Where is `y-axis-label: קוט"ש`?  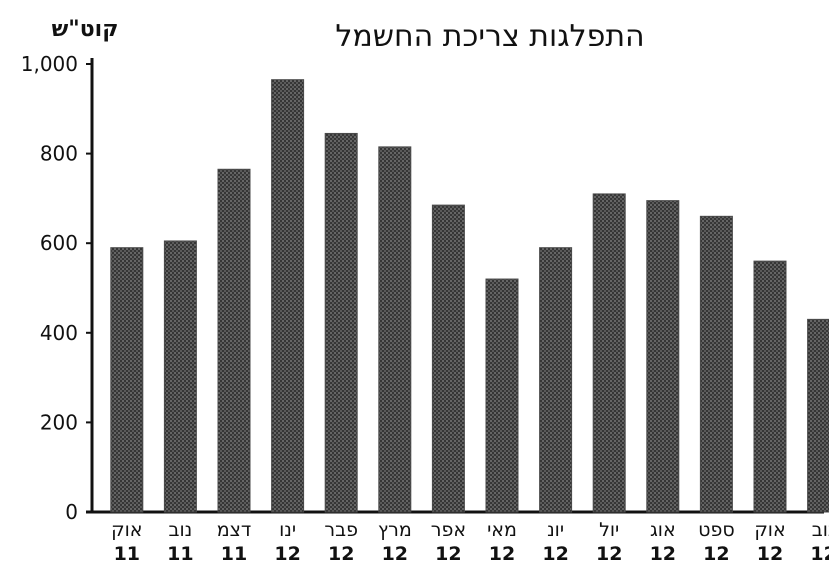 y-axis-label: קוט"ש is located at coordinates (85, 29).